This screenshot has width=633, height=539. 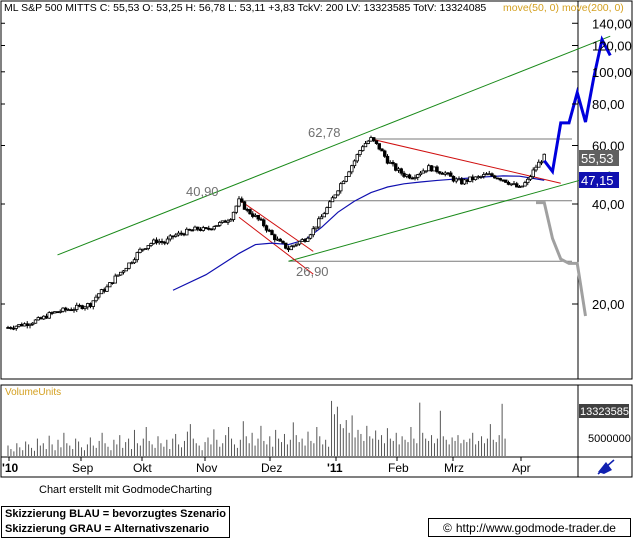 What do you see at coordinates (577, 105) in the screenshot?
I see `scenario-blue-path` at bounding box center [577, 105].